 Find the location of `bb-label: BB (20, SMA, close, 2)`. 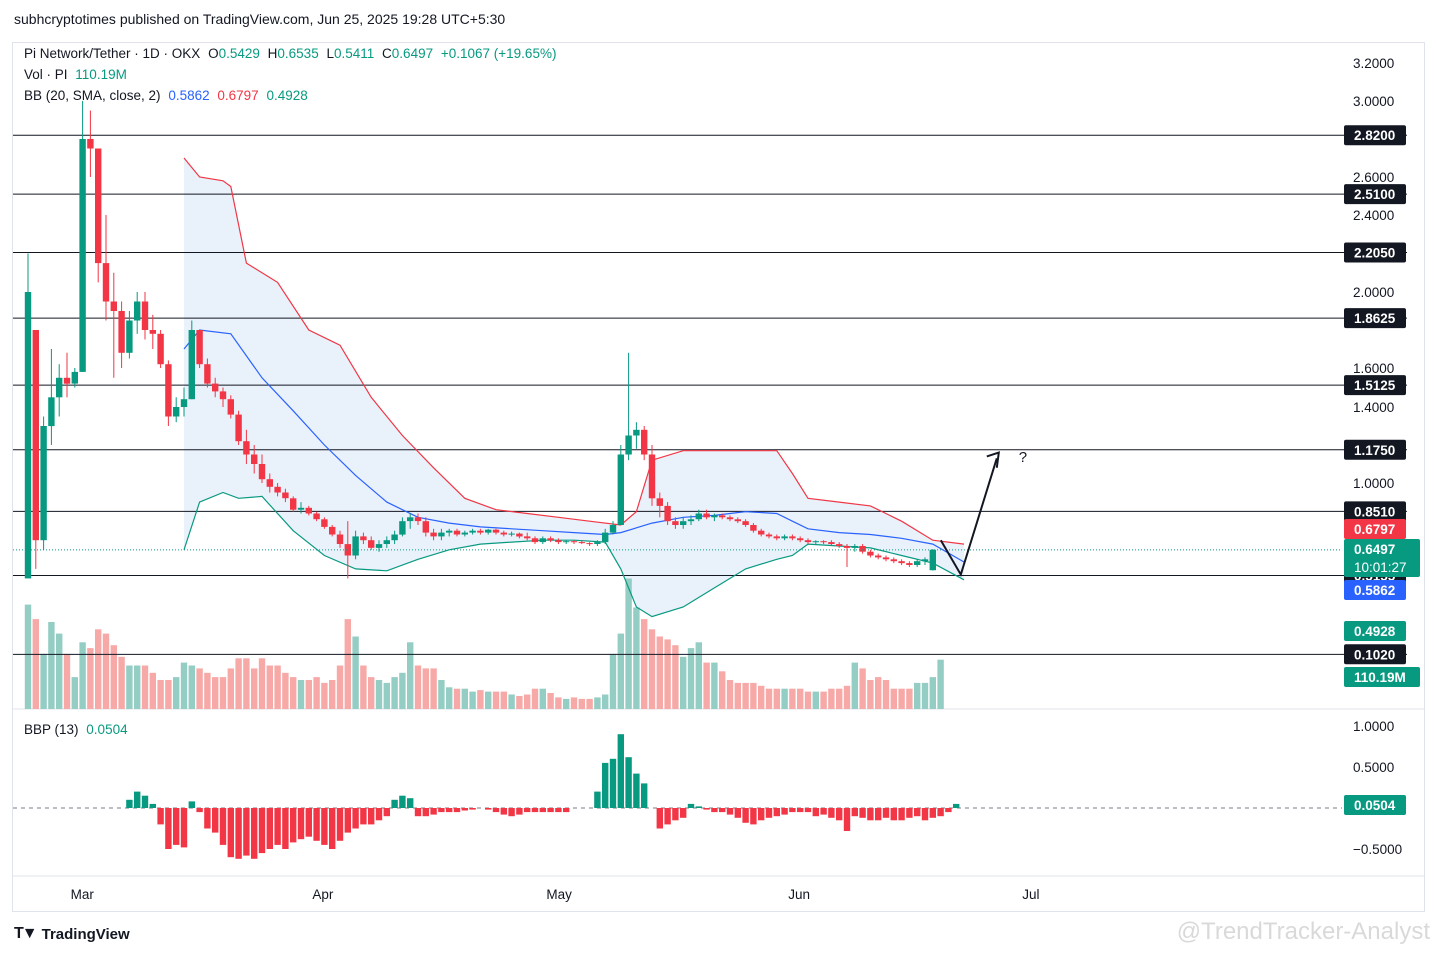

bb-label: BB (20, SMA, close, 2) is located at coordinates (92, 95).